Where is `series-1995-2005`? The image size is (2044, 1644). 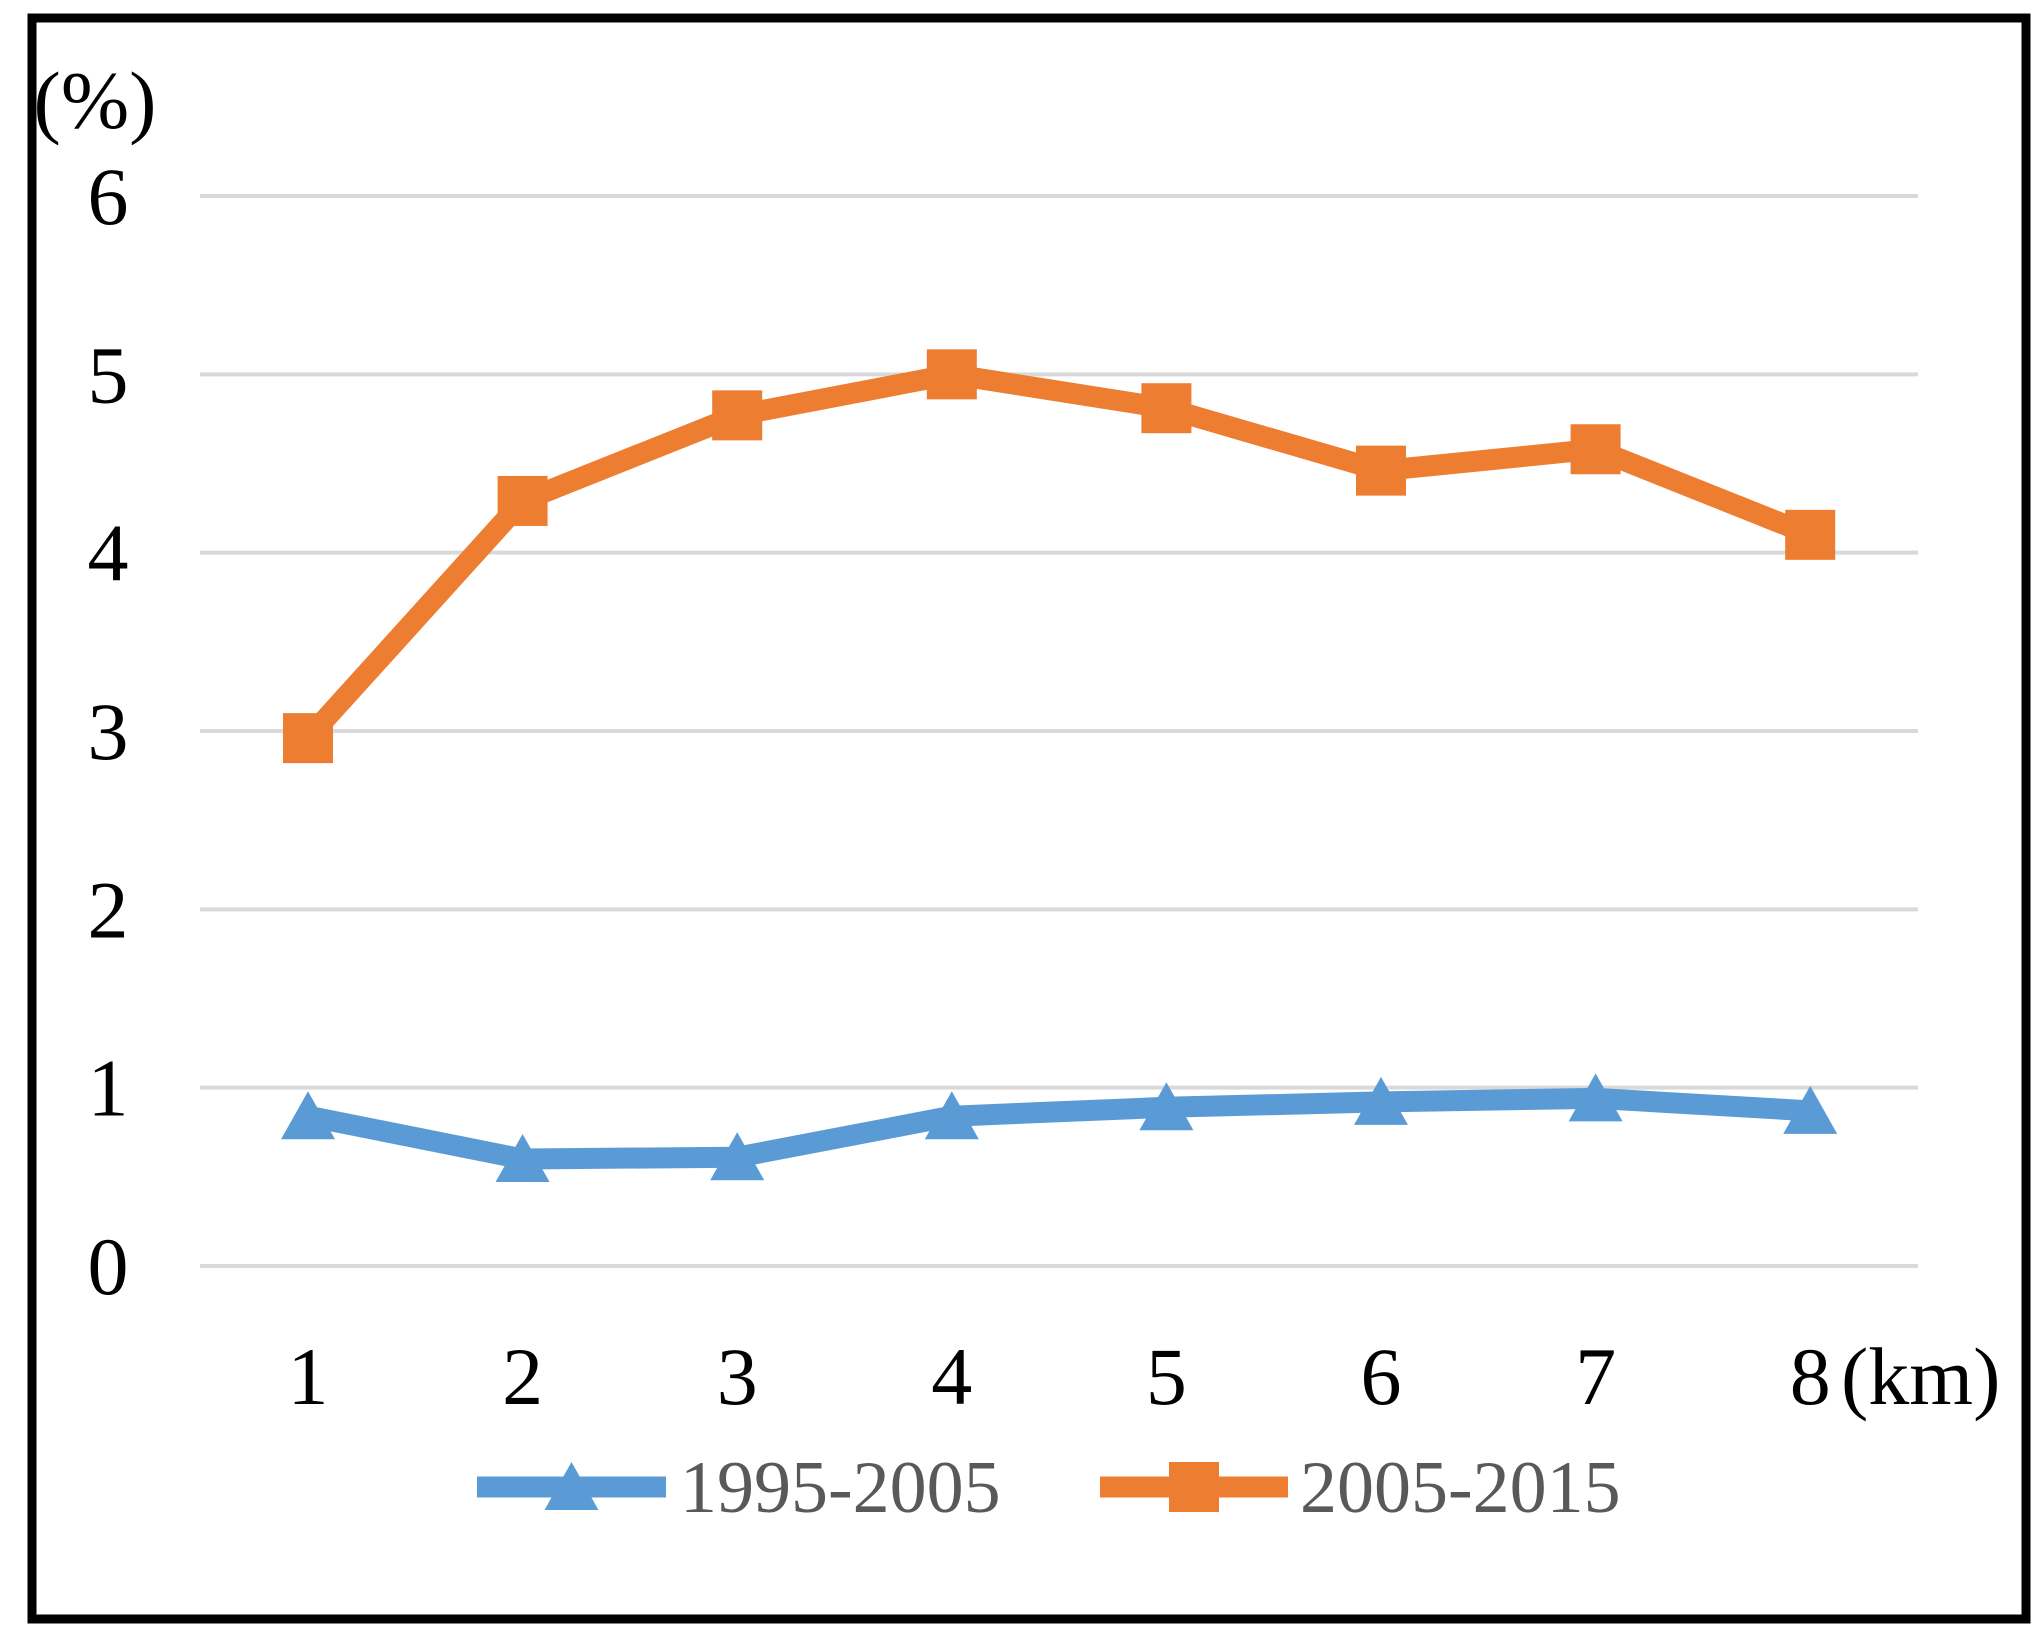
series-1995-2005 is located at coordinates (1059, 1128).